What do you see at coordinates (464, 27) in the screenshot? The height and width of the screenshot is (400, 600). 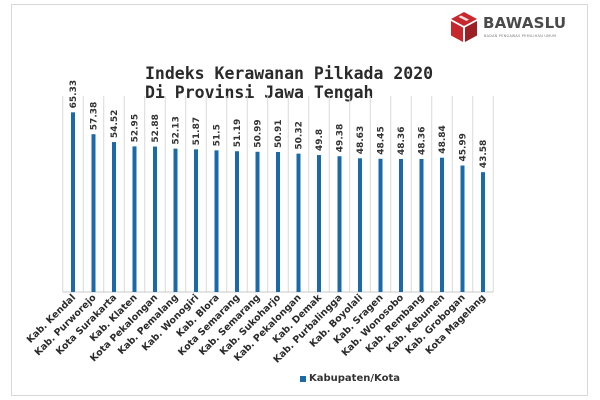 I see `ballot-box-icon` at bounding box center [464, 27].